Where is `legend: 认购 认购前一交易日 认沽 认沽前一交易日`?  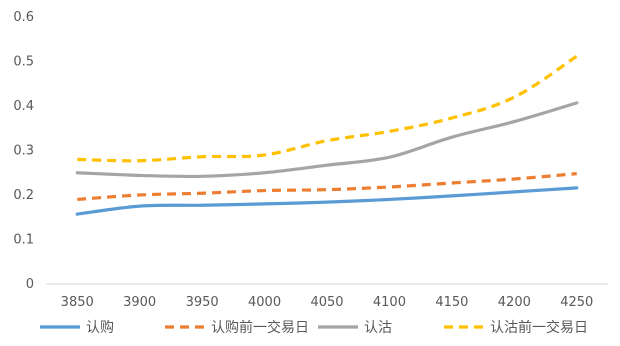 legend: 认购 认购前一交易日 认沽 认沽前一交易日 is located at coordinates (314, 327).